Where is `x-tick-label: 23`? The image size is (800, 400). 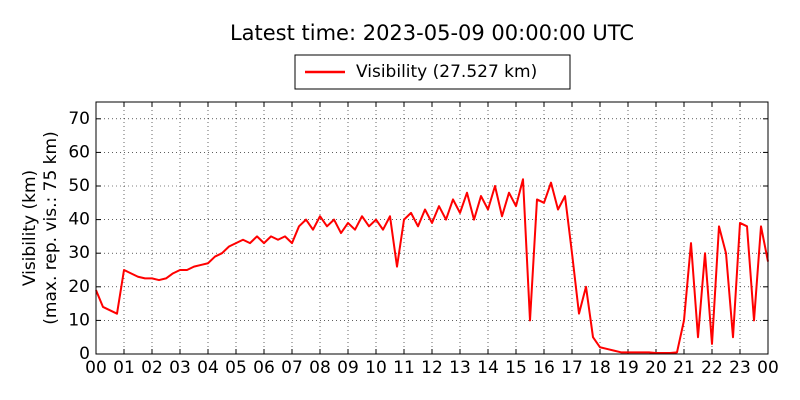 x-tick-label: 23 is located at coordinates (740, 368).